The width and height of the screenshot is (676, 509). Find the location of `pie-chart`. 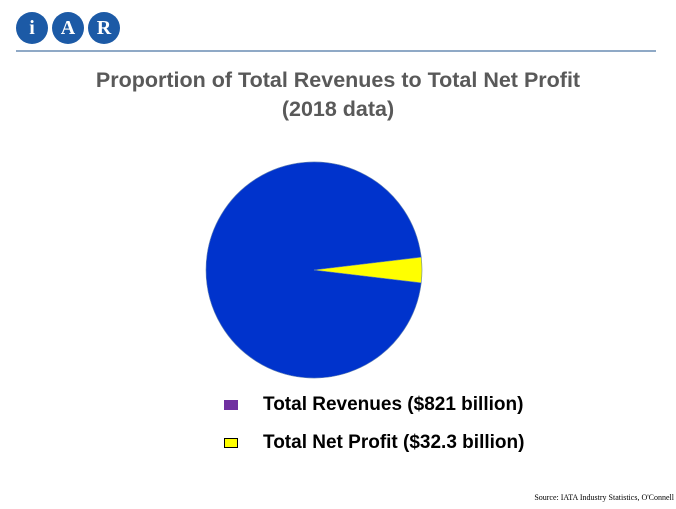

pie-chart is located at coordinates (314, 270).